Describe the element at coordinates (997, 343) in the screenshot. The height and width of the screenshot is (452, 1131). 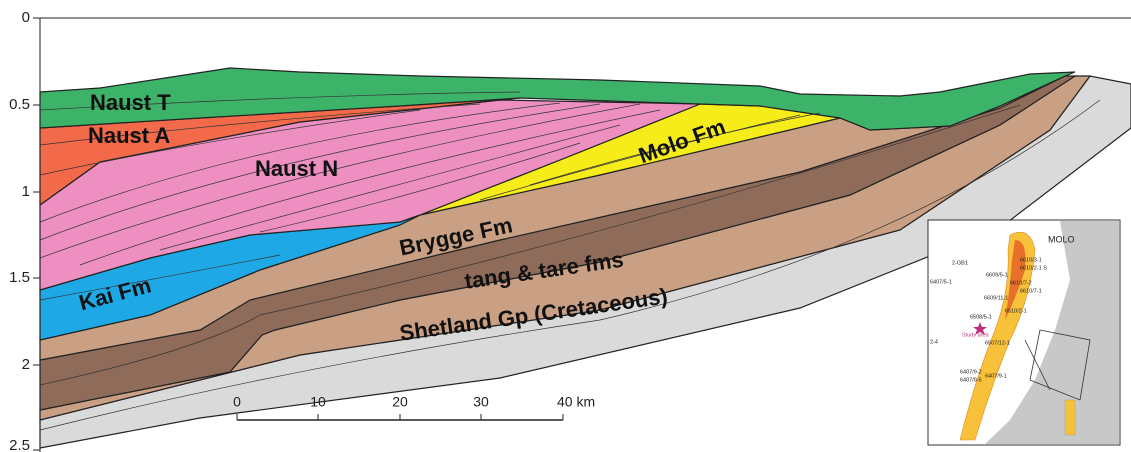
I see `inset-label: 6507/12-1` at that location.